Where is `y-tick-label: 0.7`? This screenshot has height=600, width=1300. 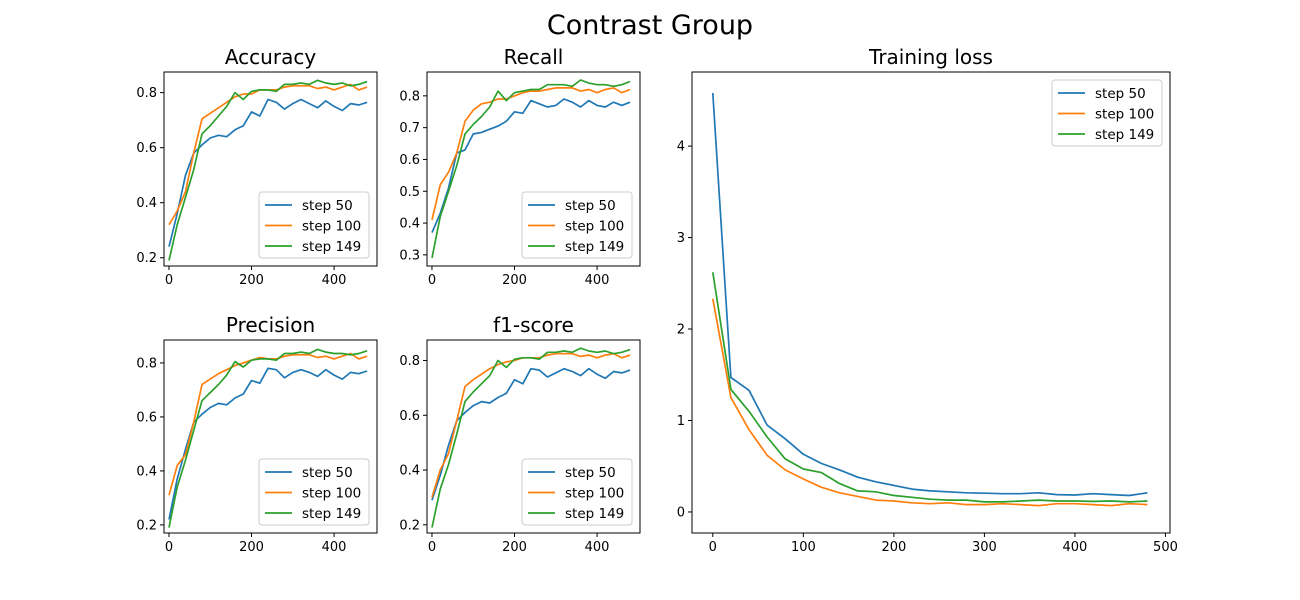 y-tick-label: 0.7 is located at coordinates (409, 128).